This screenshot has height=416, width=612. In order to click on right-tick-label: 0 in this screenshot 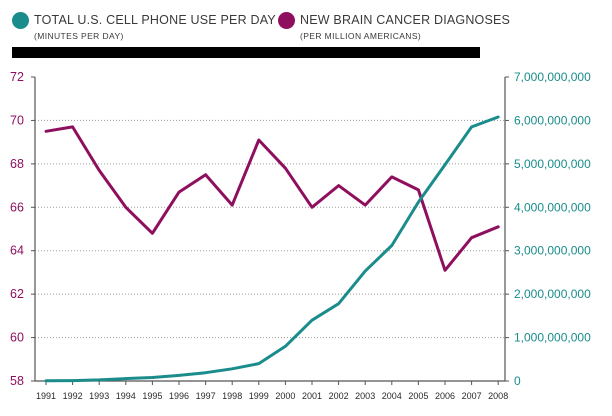, I will do `click(517, 381)`.